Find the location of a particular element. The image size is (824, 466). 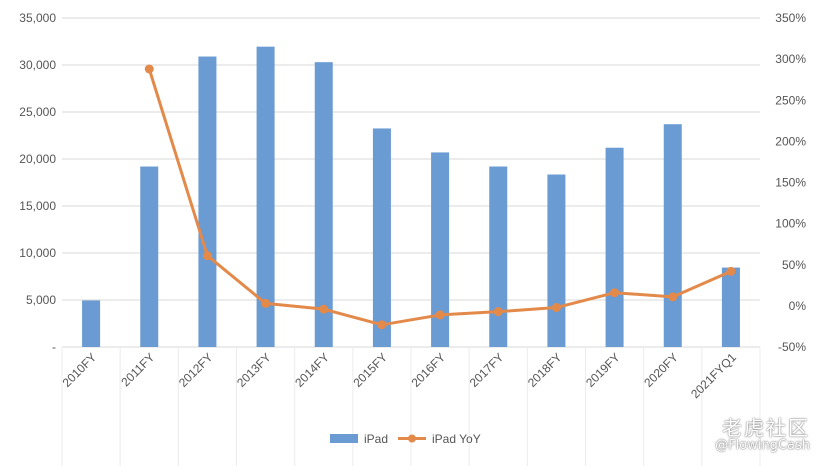

bar-2015FY is located at coordinates (381, 237).